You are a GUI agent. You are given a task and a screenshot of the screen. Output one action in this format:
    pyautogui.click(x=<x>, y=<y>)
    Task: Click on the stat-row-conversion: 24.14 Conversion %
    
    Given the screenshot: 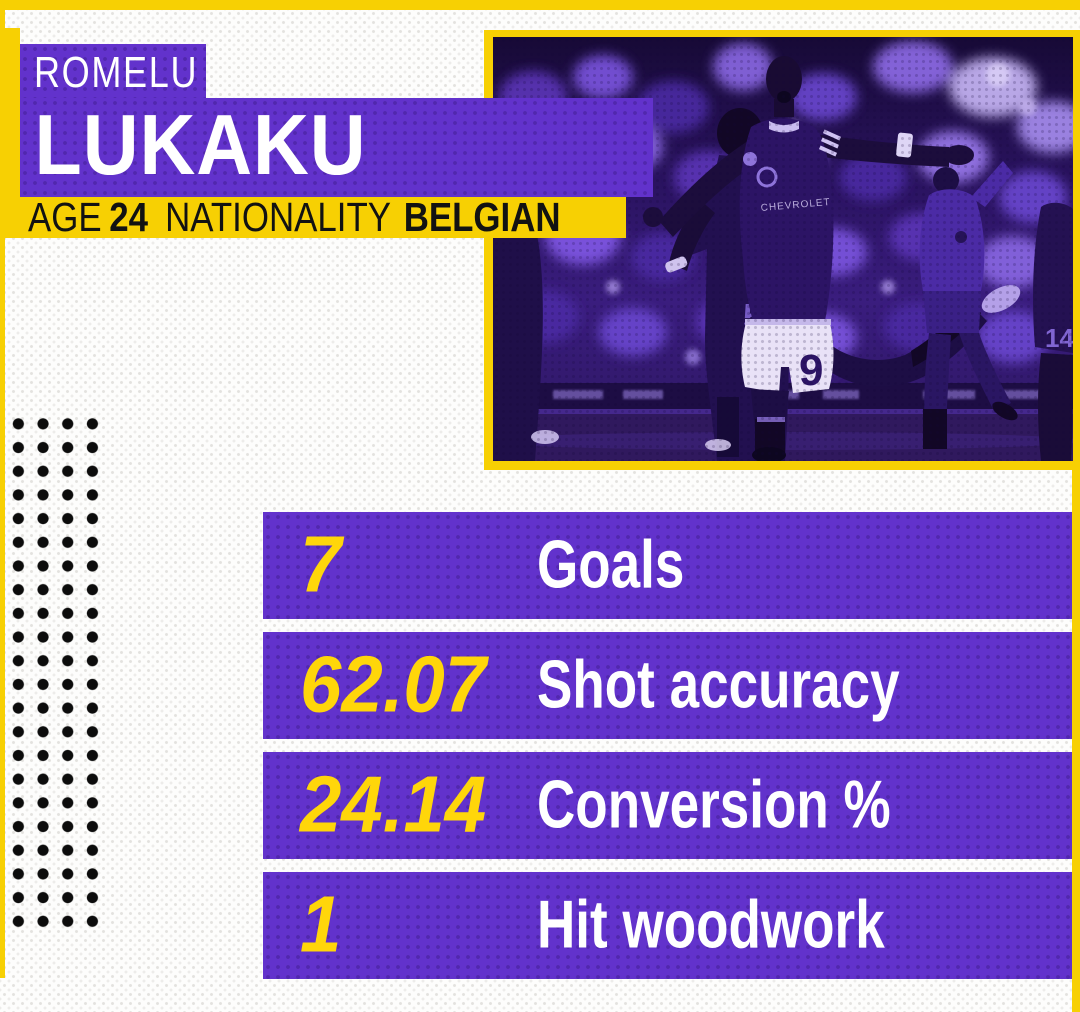 What is the action you would take?
    pyautogui.click(x=667, y=805)
    